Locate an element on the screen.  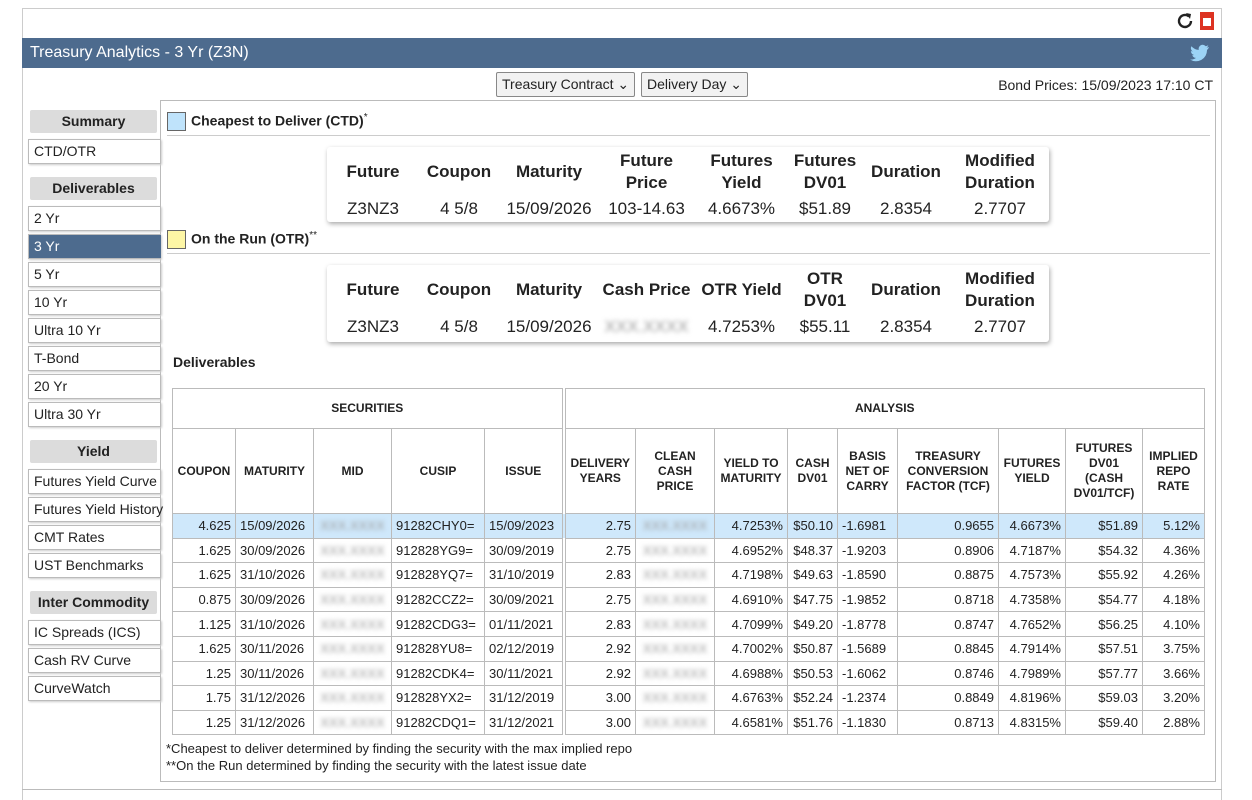
cell-text: 3.66% is located at coordinates (1181, 673).